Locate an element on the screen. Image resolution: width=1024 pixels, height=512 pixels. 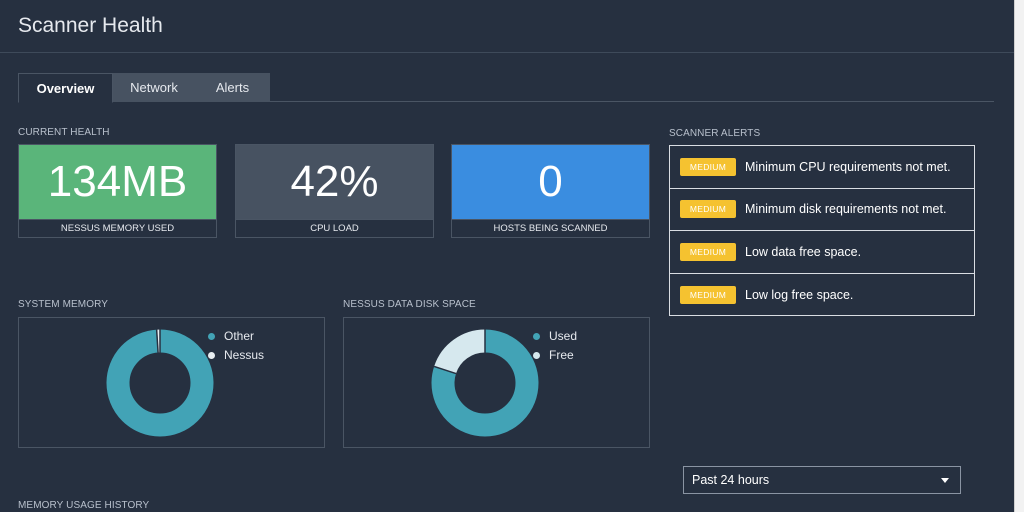
memory-used-caption: NESSUS MEMORY USED is located at coordinates (117, 228).